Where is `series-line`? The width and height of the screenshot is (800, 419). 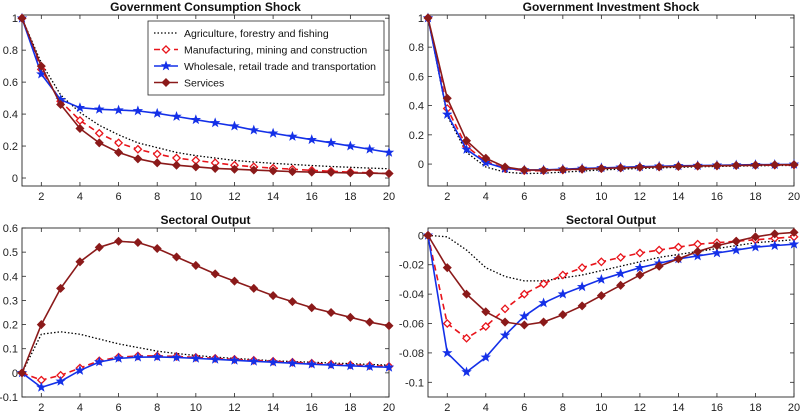 series-line is located at coordinates (205, 352).